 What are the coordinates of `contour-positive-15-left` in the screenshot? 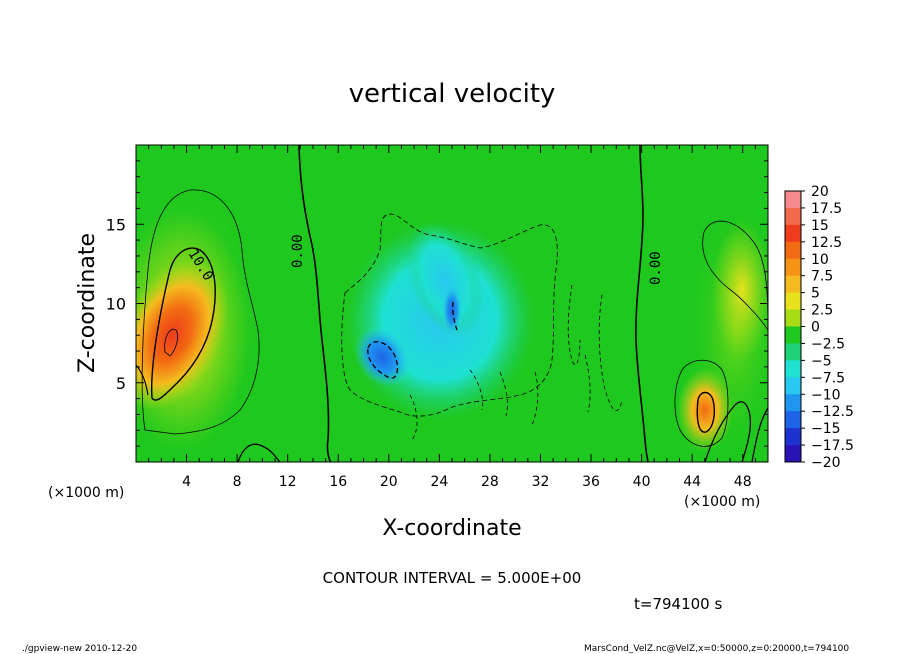 It's located at (171, 342).